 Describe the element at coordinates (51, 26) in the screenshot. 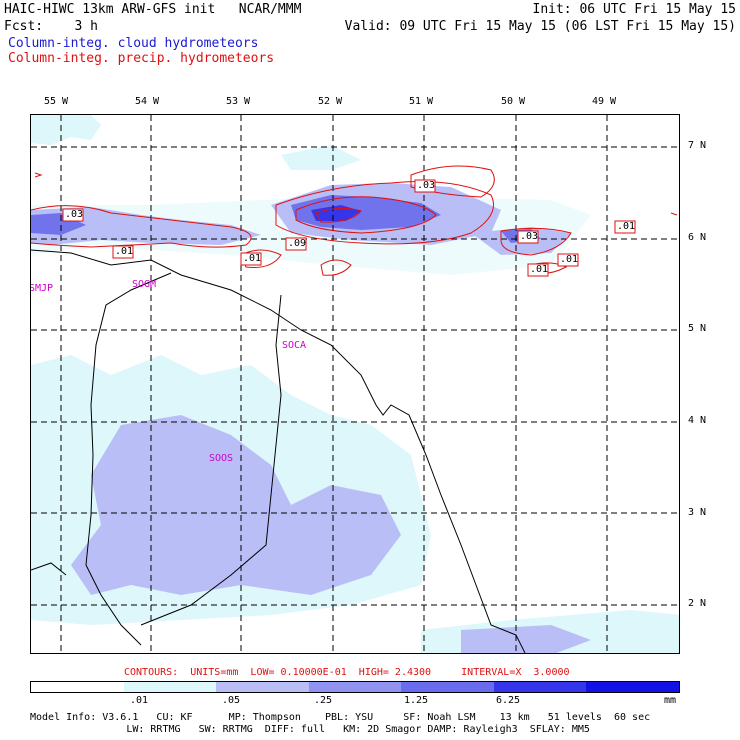

I see `forecast-hour: Fcst: 3 h` at that location.